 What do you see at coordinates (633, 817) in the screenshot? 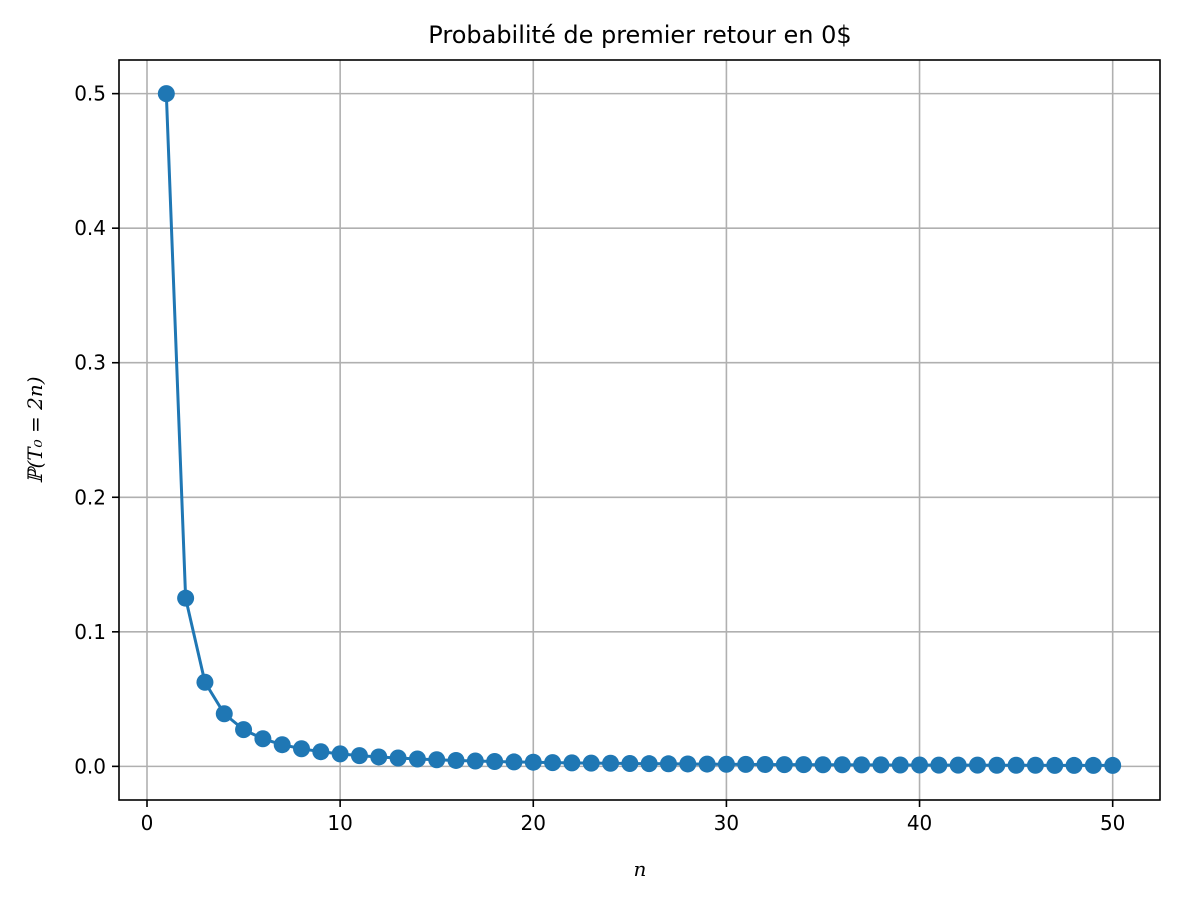
I see `x-axis-ticks: 0 10 20 30 40 50` at bounding box center [633, 817].